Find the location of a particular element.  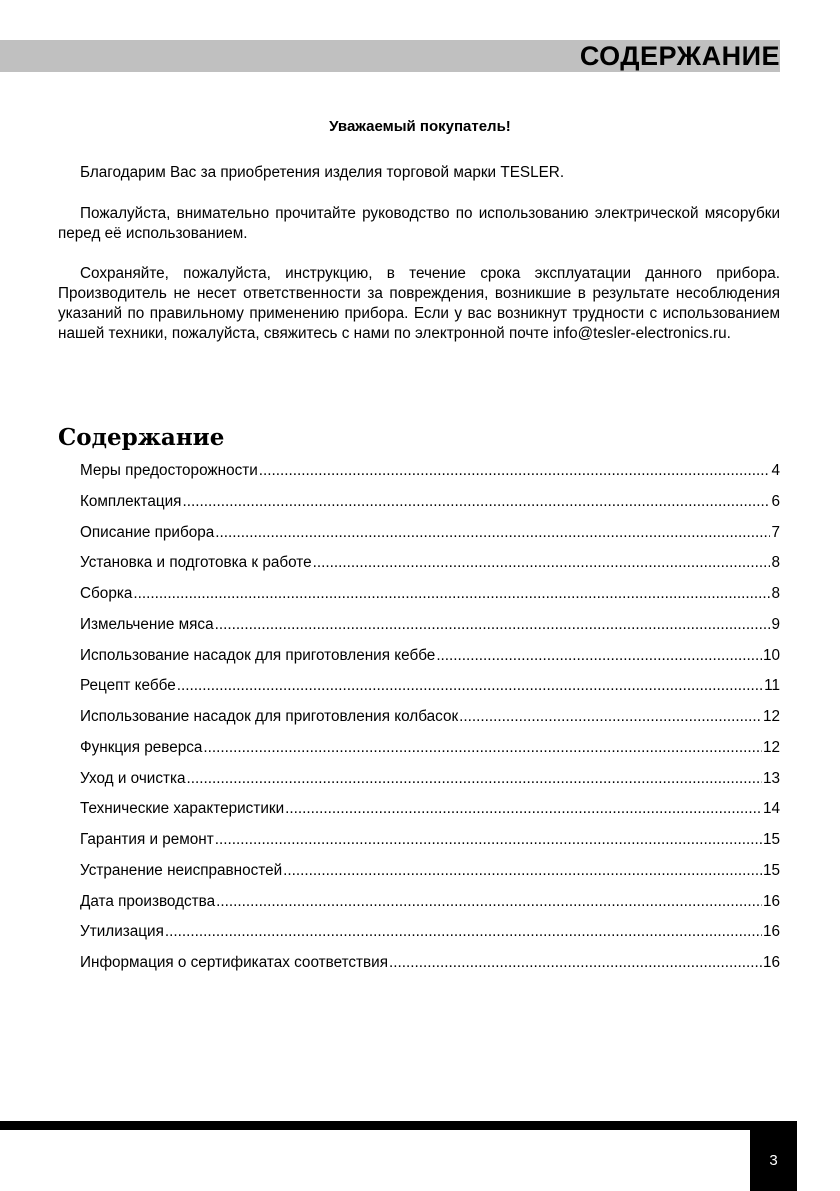

toc-entry: Установка и подготовка к работе 8 is located at coordinates (430, 568).